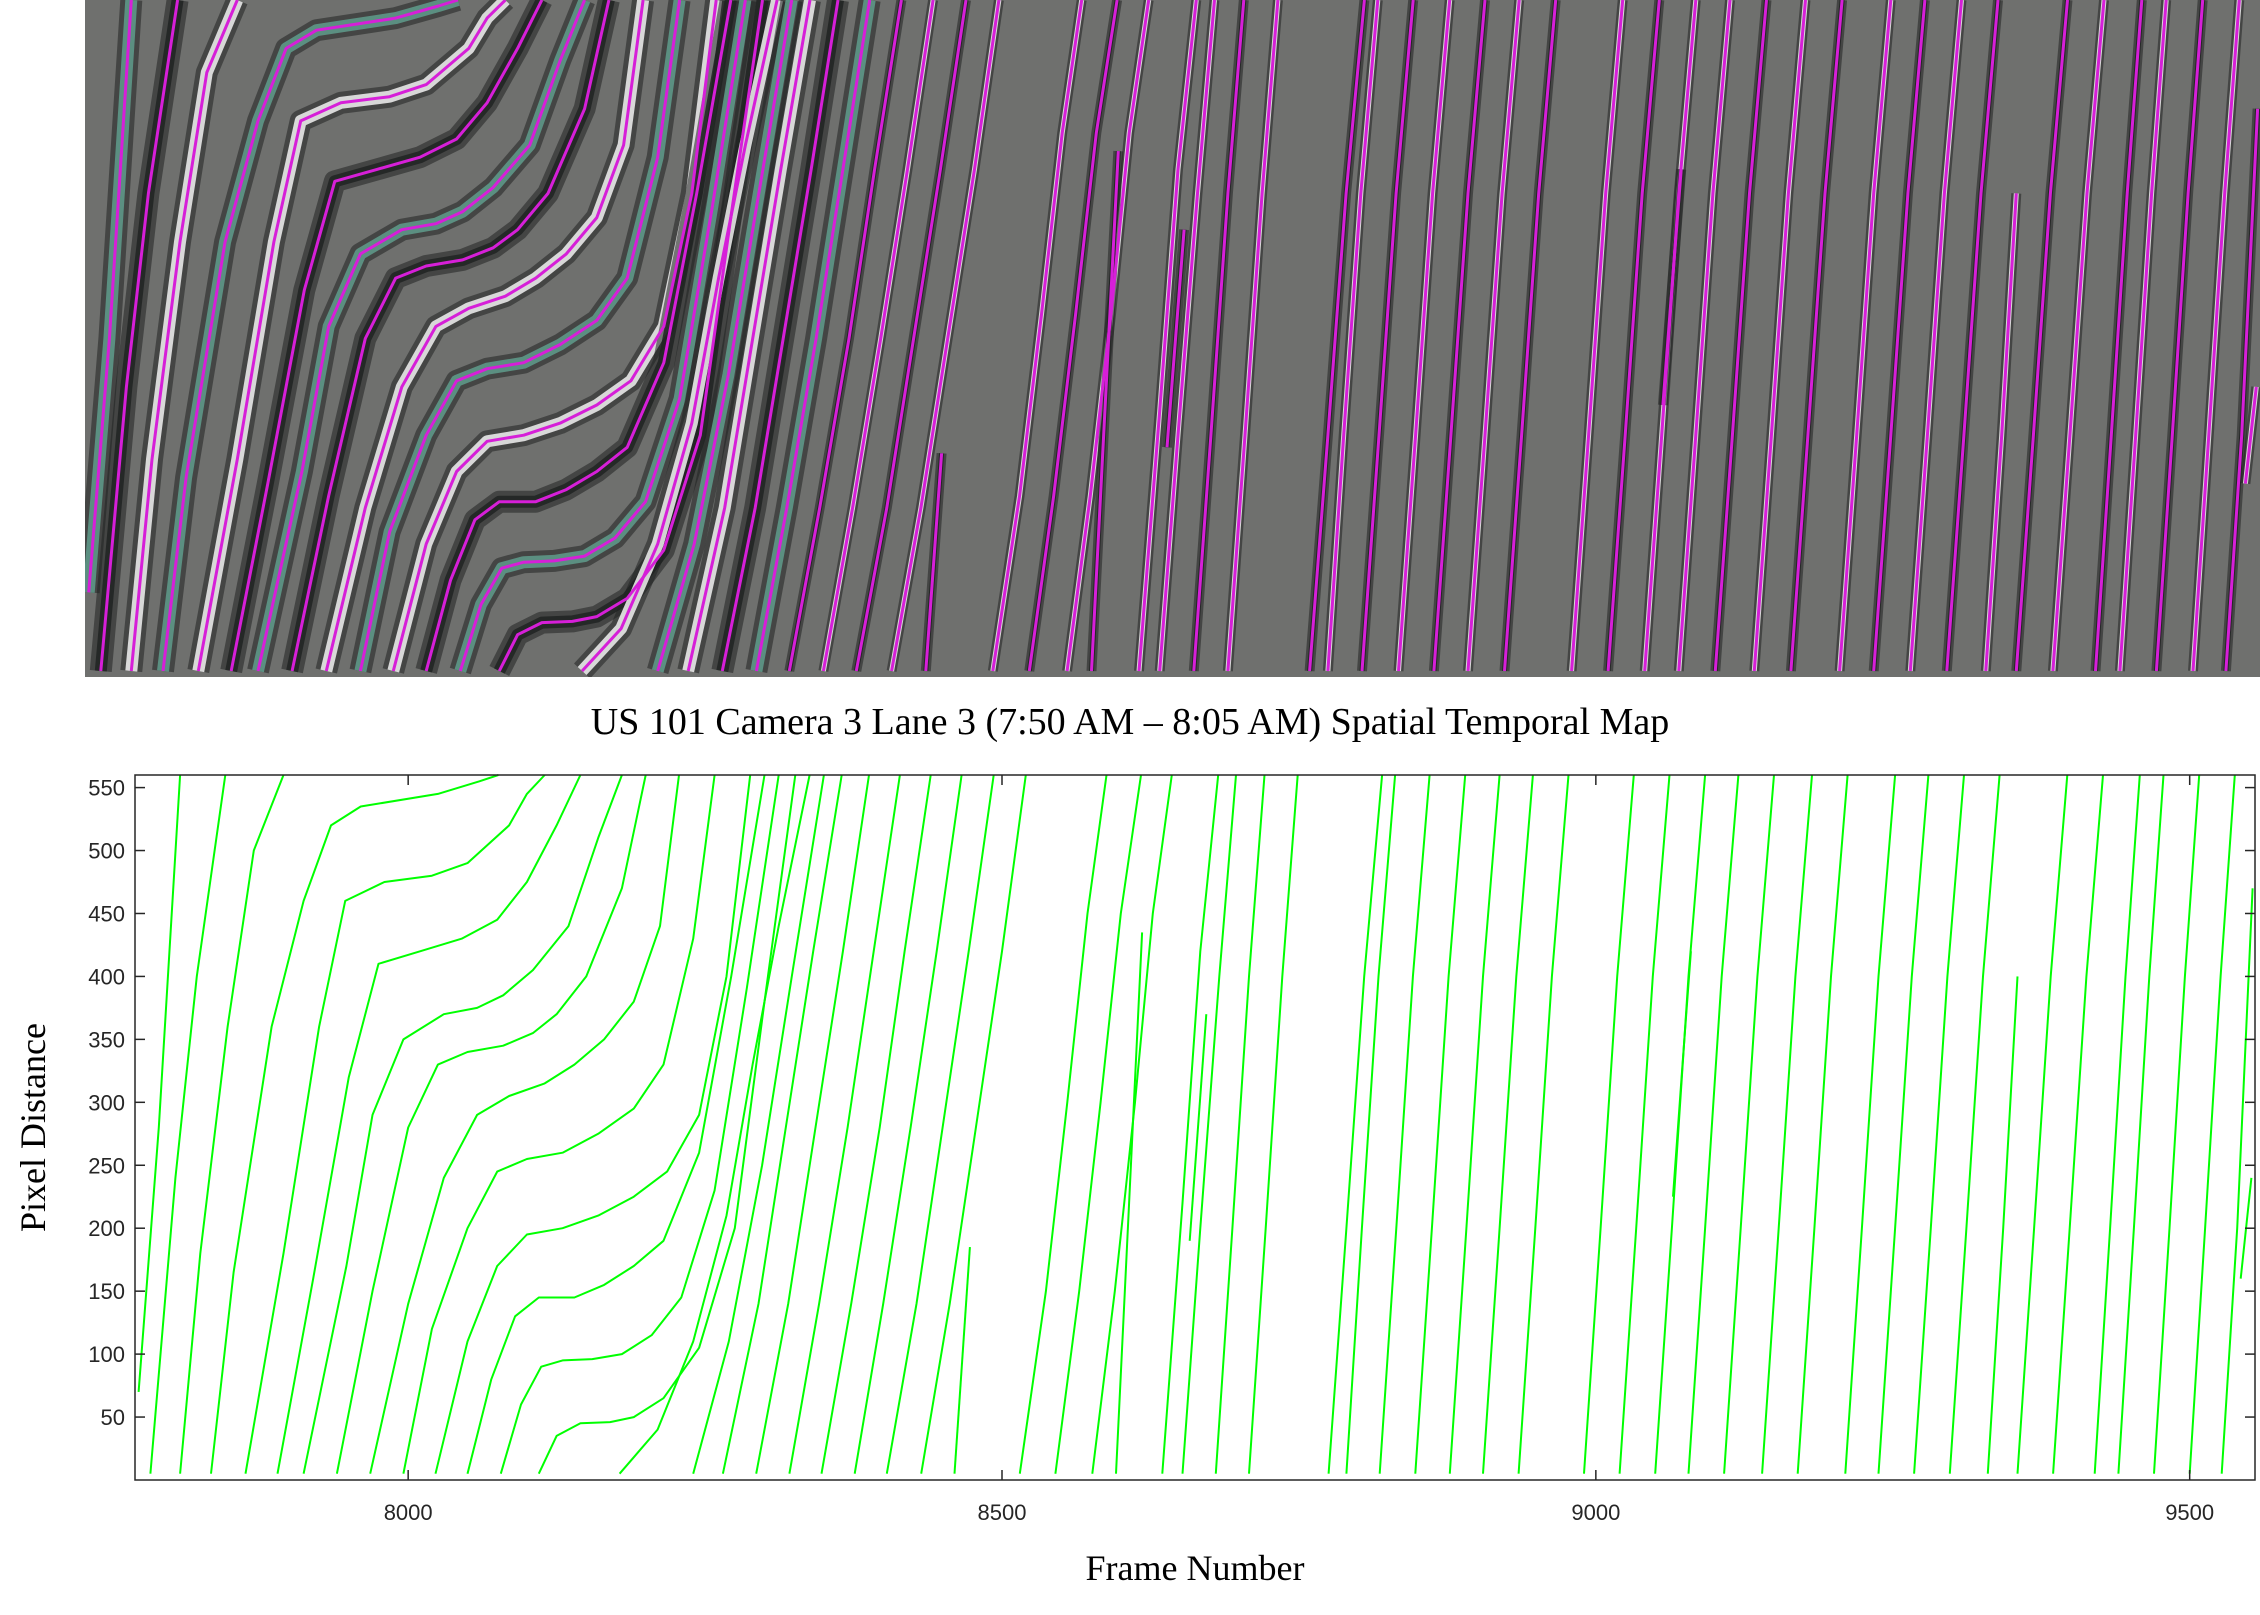 This screenshot has width=2260, height=1615. What do you see at coordinates (33, 1127) in the screenshot?
I see `y-axis-label: Pixel Distance` at bounding box center [33, 1127].